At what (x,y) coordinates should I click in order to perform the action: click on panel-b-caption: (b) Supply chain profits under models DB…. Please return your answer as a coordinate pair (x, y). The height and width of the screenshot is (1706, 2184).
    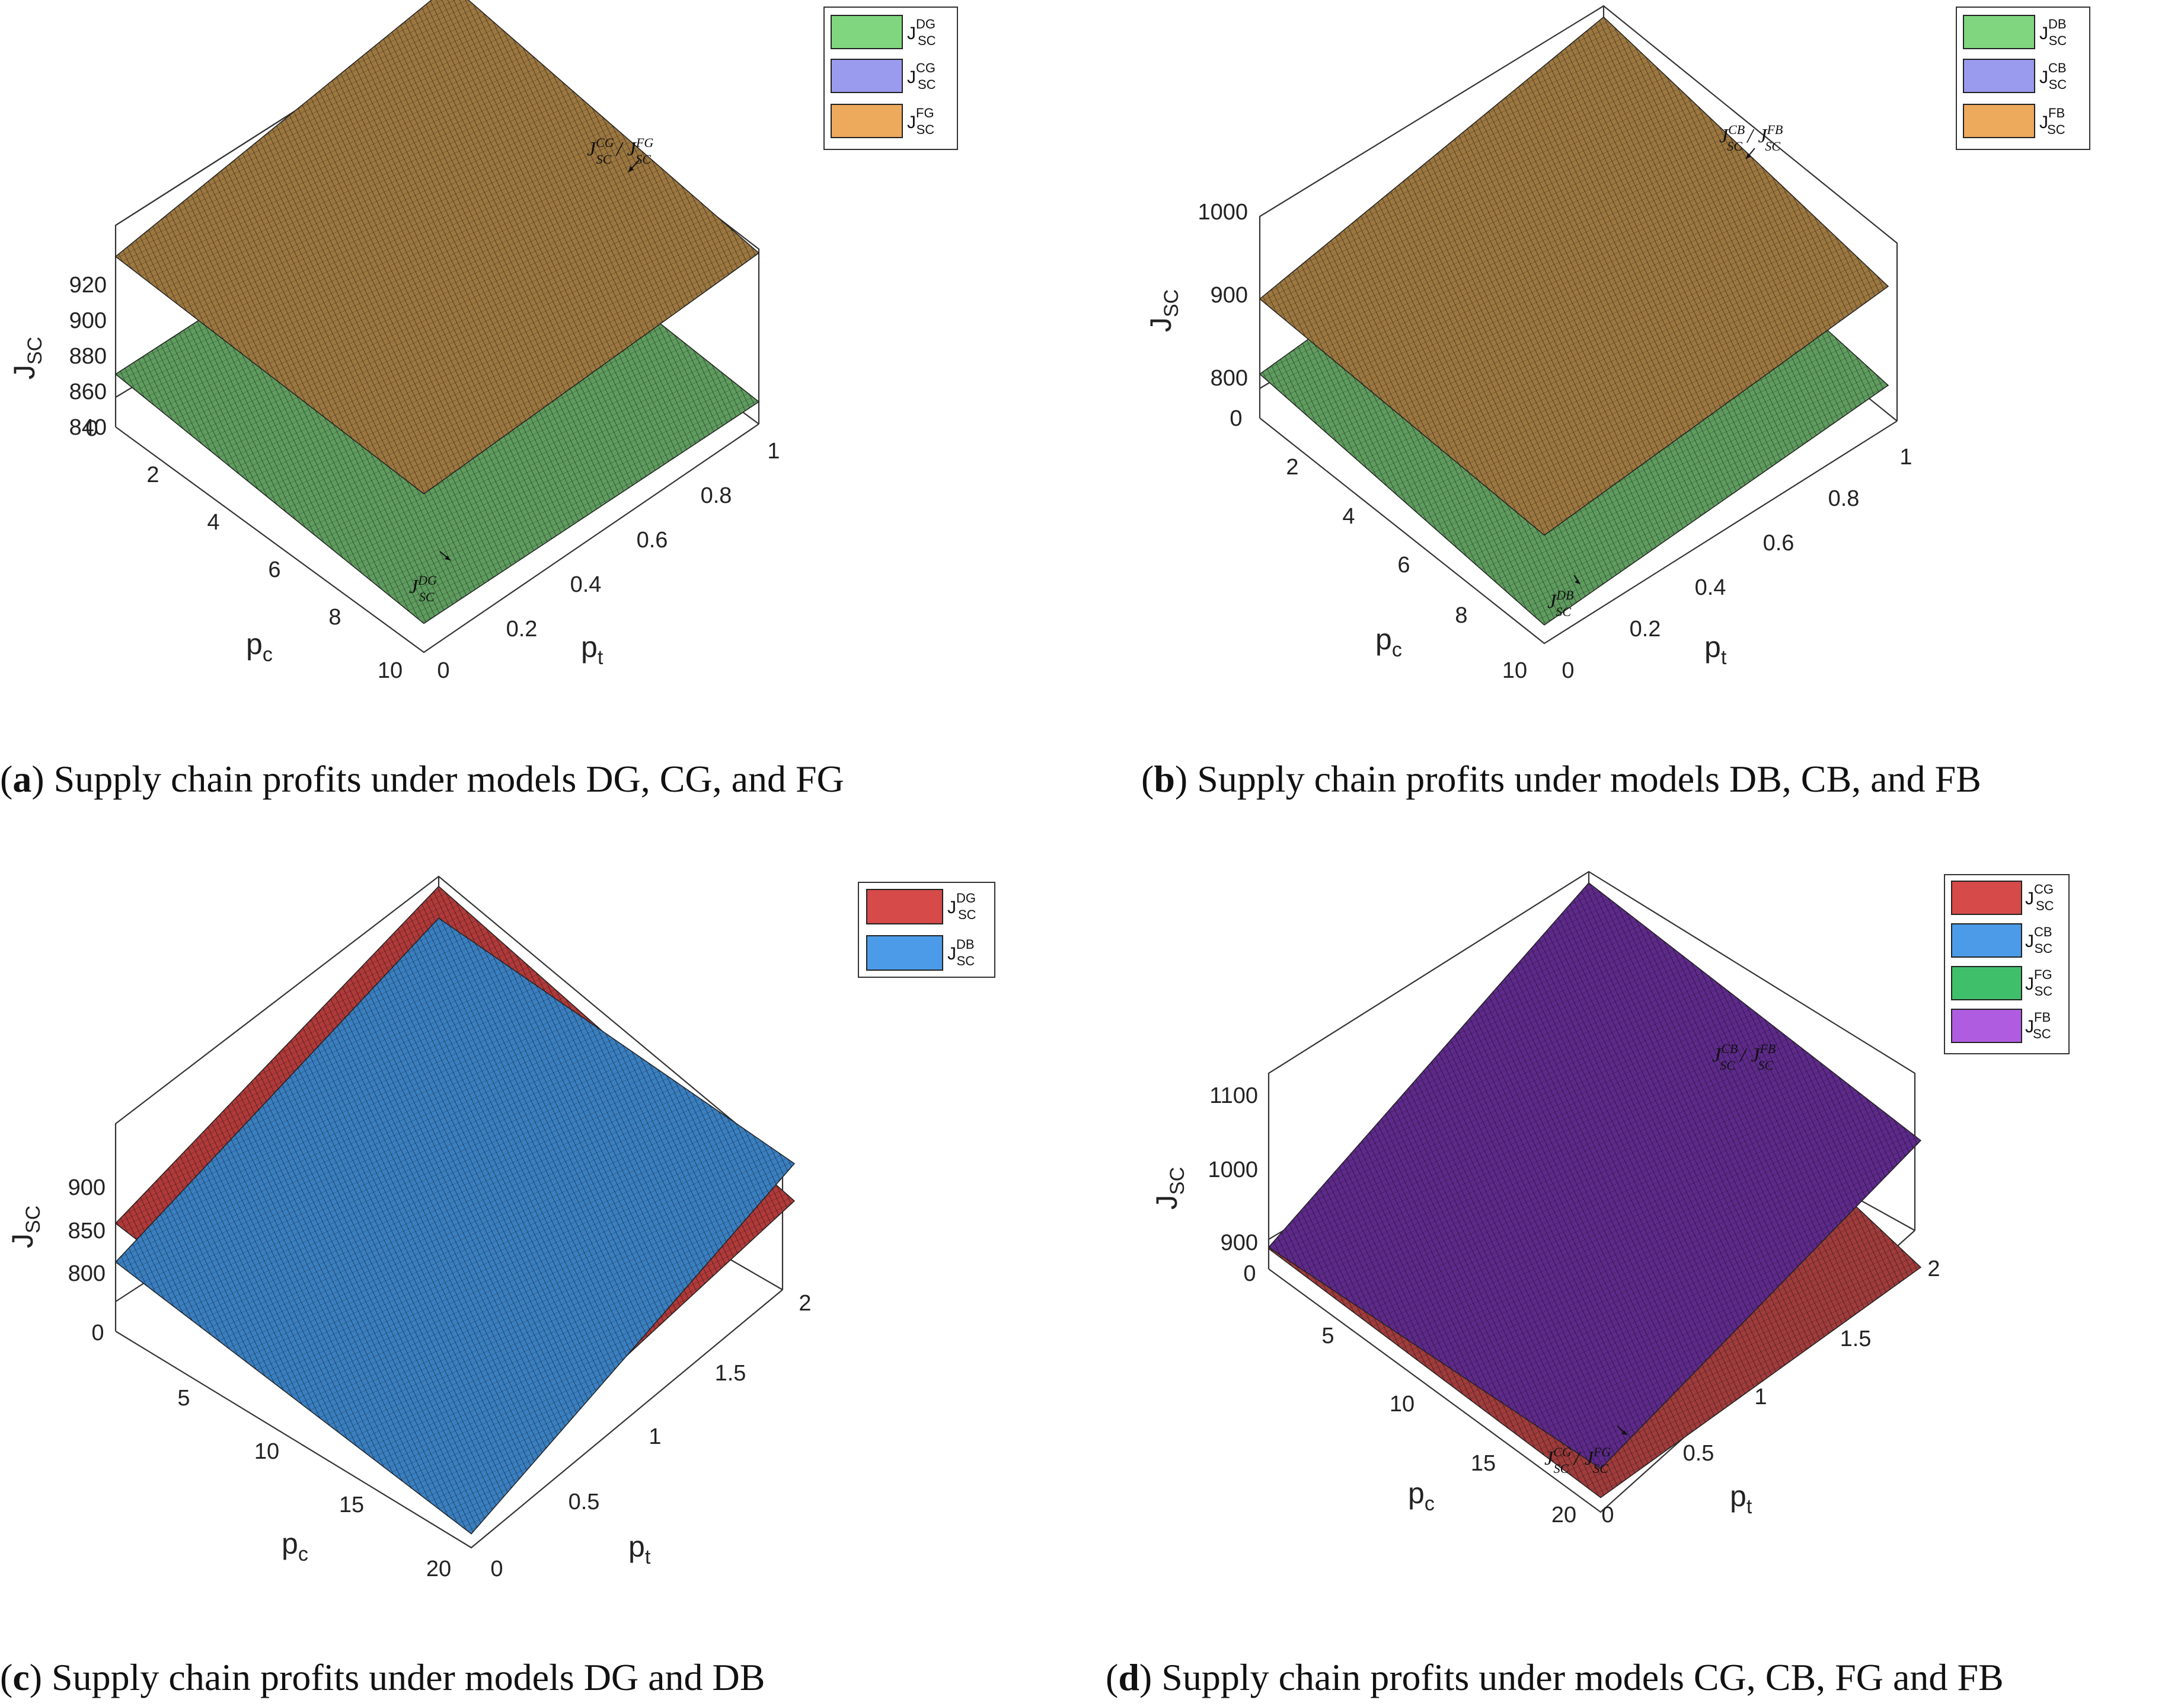
    Looking at the image, I should click on (1561, 779).